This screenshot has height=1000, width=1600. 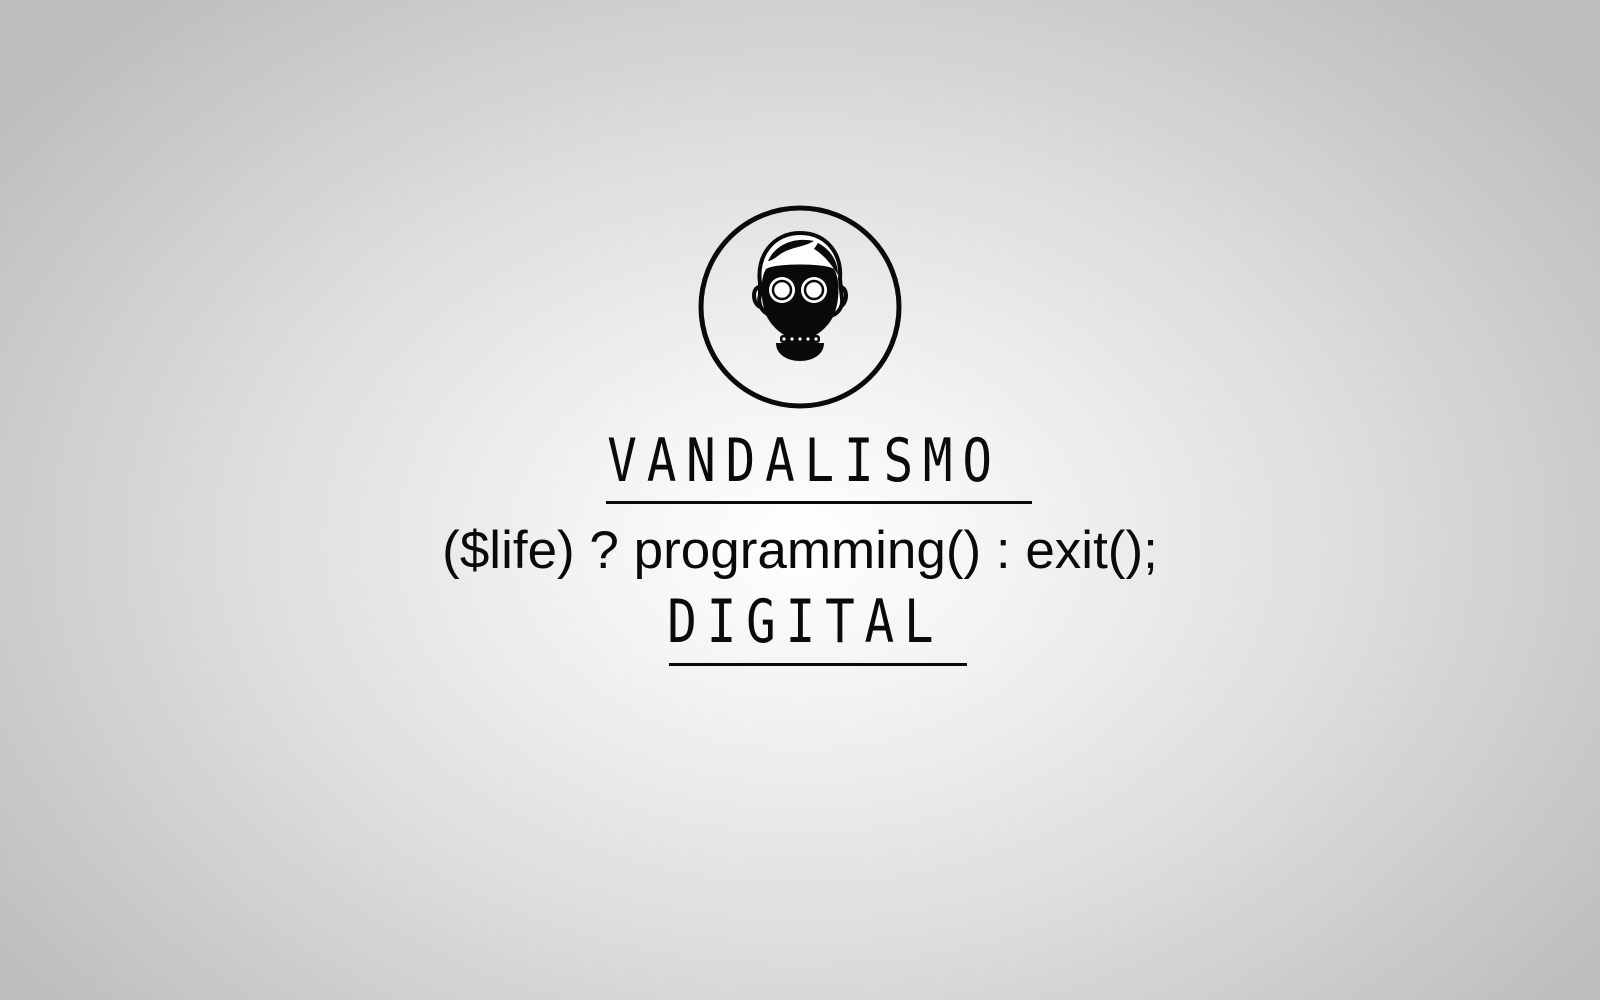 I want to click on title-bottom-underline, so click(x=818, y=664).